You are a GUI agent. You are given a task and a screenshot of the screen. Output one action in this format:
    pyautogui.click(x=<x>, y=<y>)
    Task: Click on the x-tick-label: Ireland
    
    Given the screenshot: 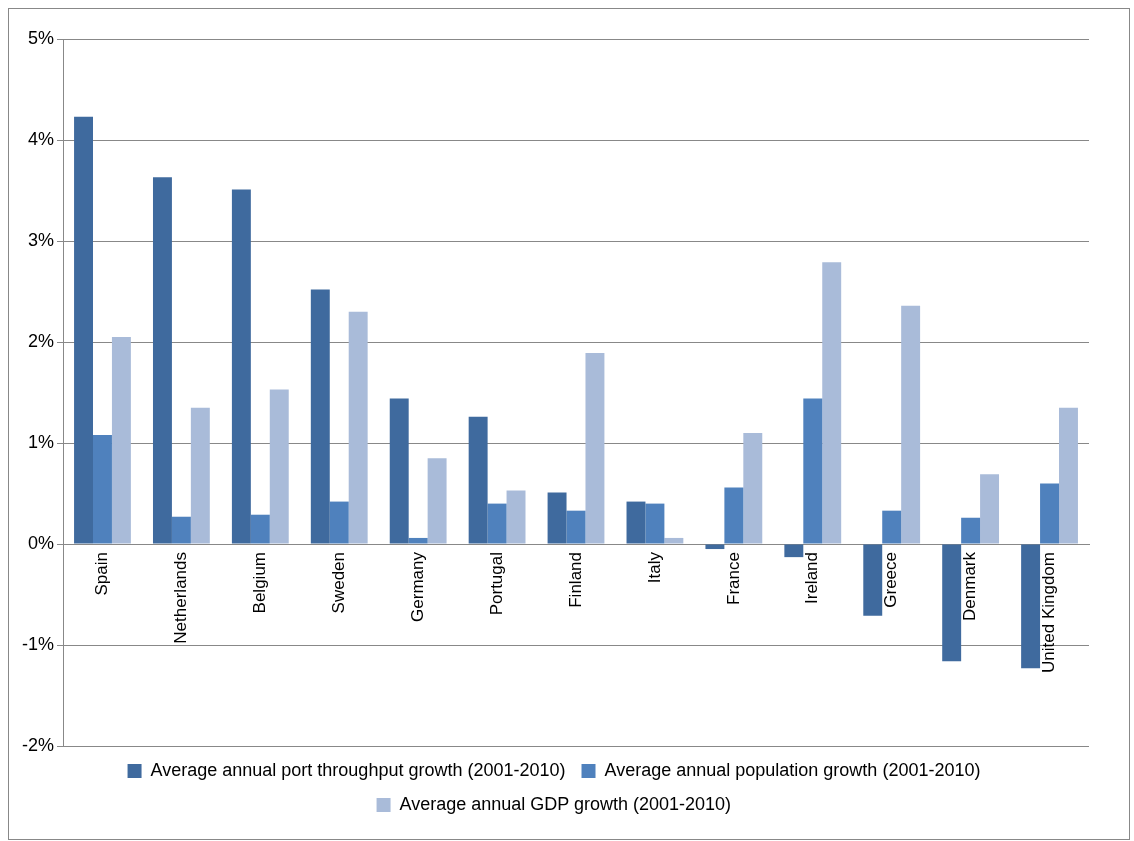 What is the action you would take?
    pyautogui.click(x=812, y=578)
    